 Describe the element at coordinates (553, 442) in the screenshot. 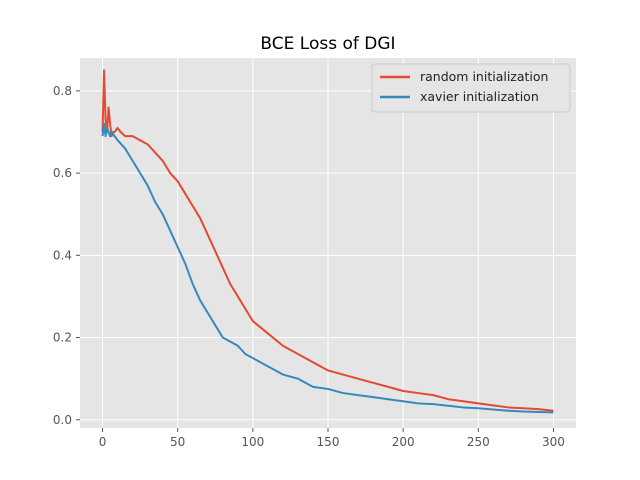

I see `x-tick-label: 300` at that location.